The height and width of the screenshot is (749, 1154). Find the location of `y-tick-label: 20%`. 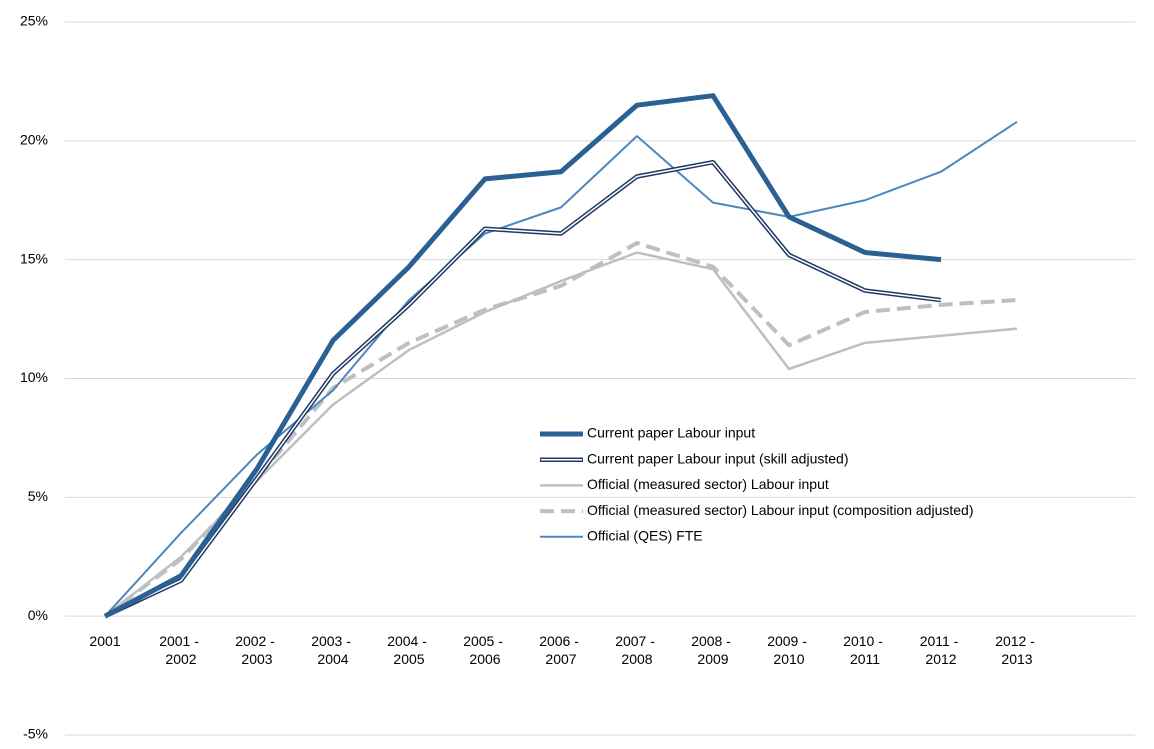

y-tick-label: 20% is located at coordinates (34, 140).